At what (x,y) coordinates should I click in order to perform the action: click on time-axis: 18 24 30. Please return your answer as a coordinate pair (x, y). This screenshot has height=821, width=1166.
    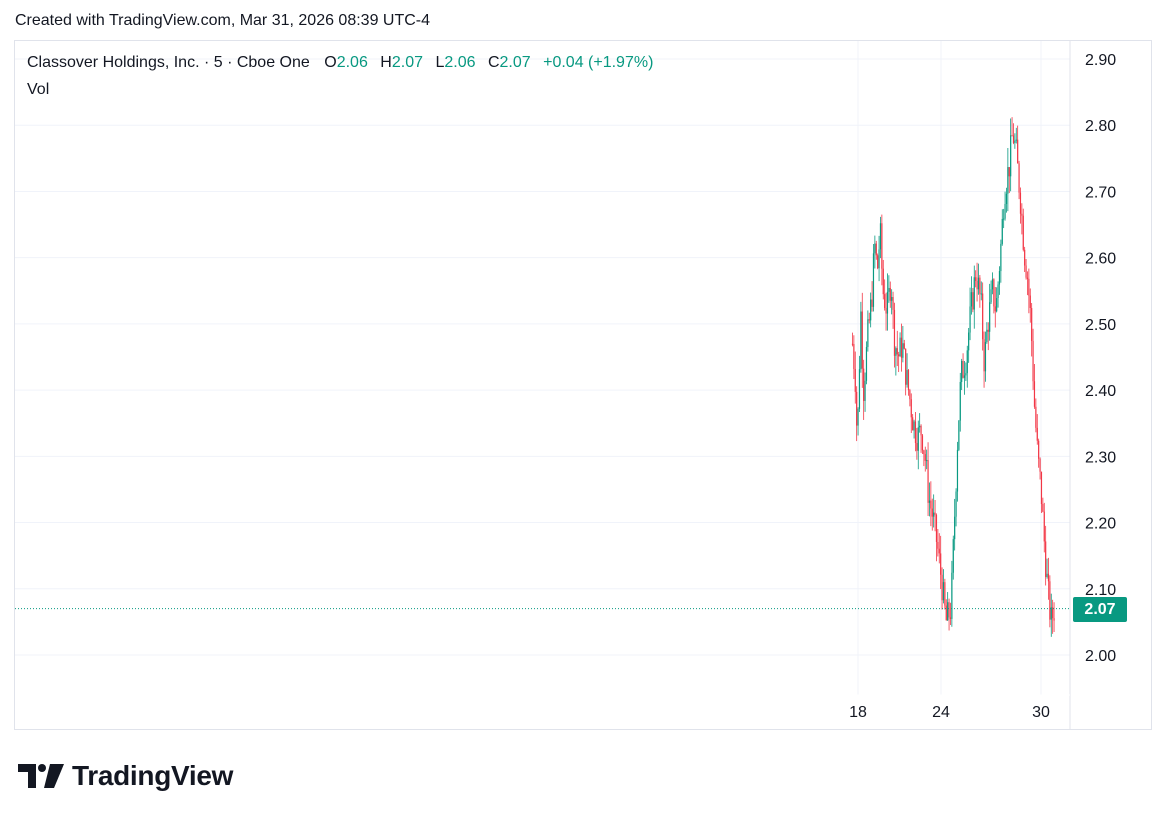
    Looking at the image, I should click on (949, 712).